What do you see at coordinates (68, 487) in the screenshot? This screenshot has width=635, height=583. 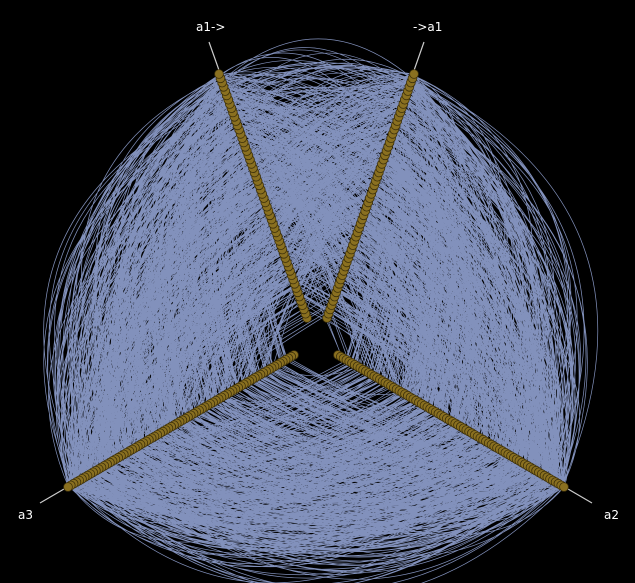 I see `node-a3` at bounding box center [68, 487].